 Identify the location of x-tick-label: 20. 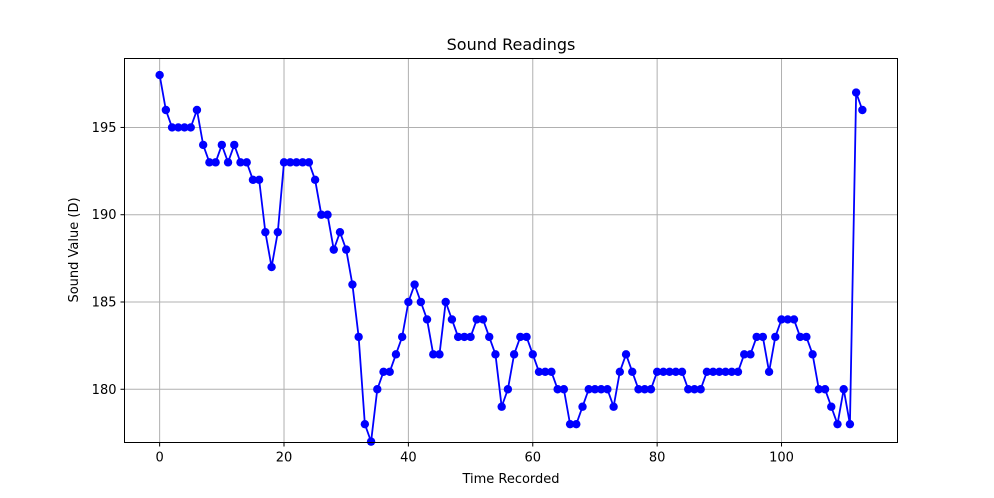
(284, 458).